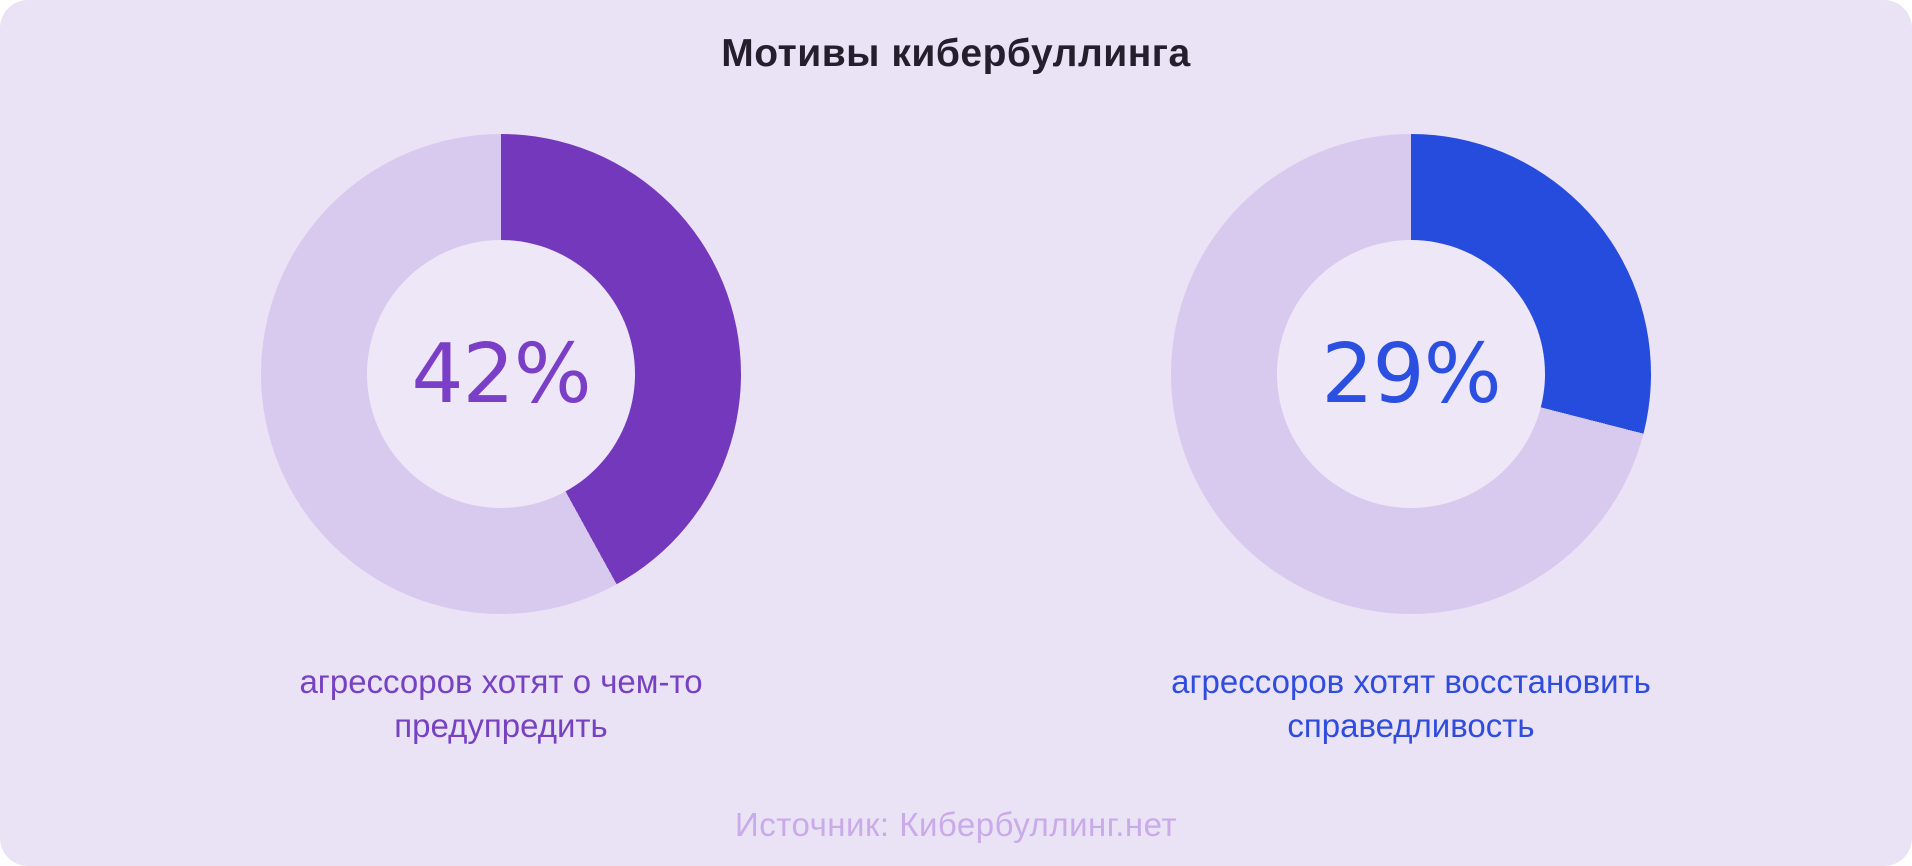  I want to click on source-note: Источник: Кибербуллинг.нет, so click(956, 824).